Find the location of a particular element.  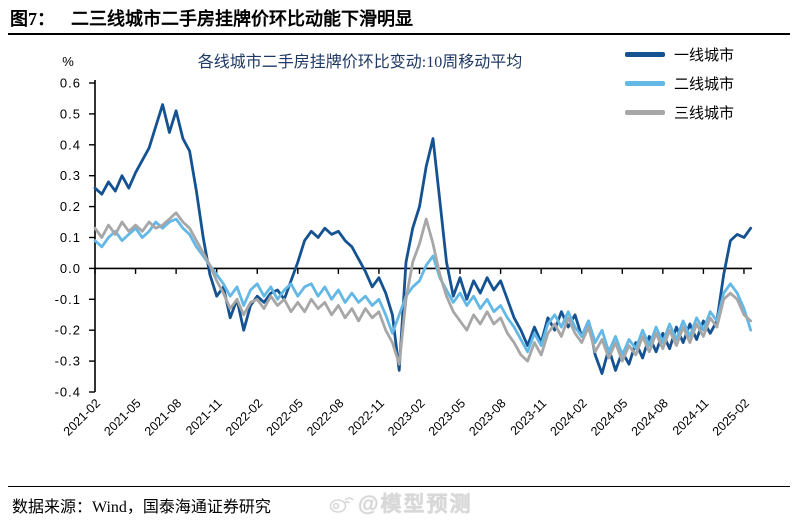

watermark: @模型预测 is located at coordinates (400, 503).